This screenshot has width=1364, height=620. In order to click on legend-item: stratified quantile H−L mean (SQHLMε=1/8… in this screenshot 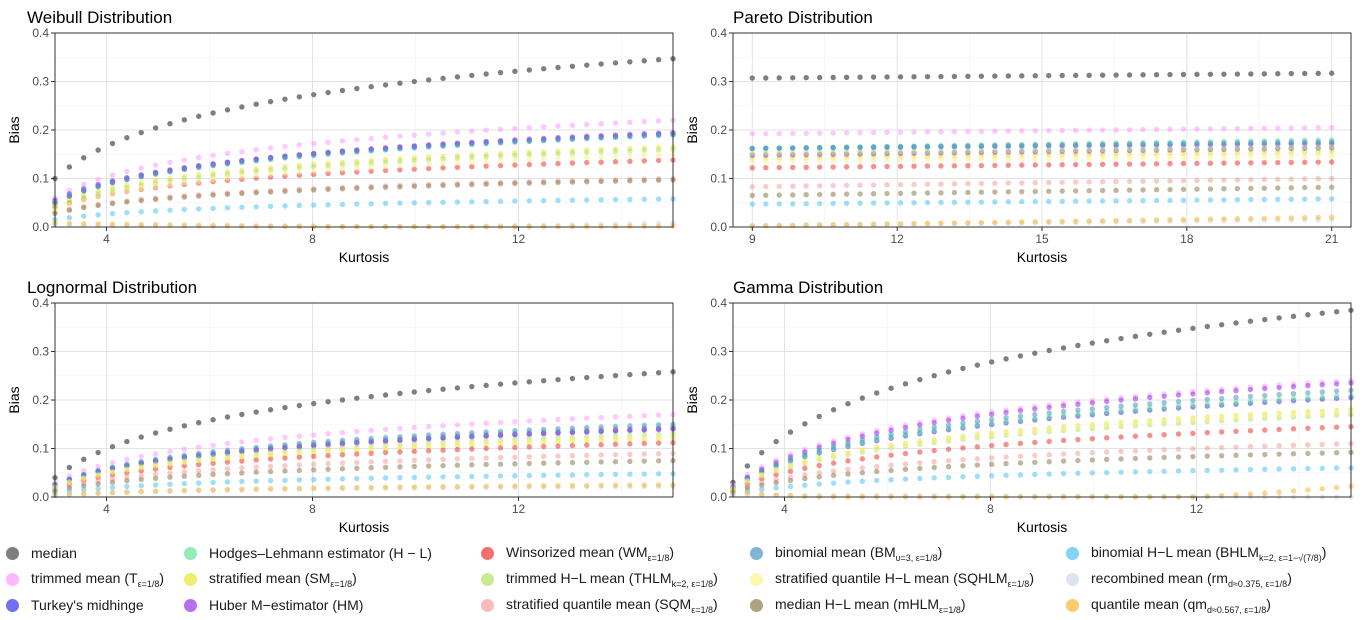, I will do `click(892, 579)`.